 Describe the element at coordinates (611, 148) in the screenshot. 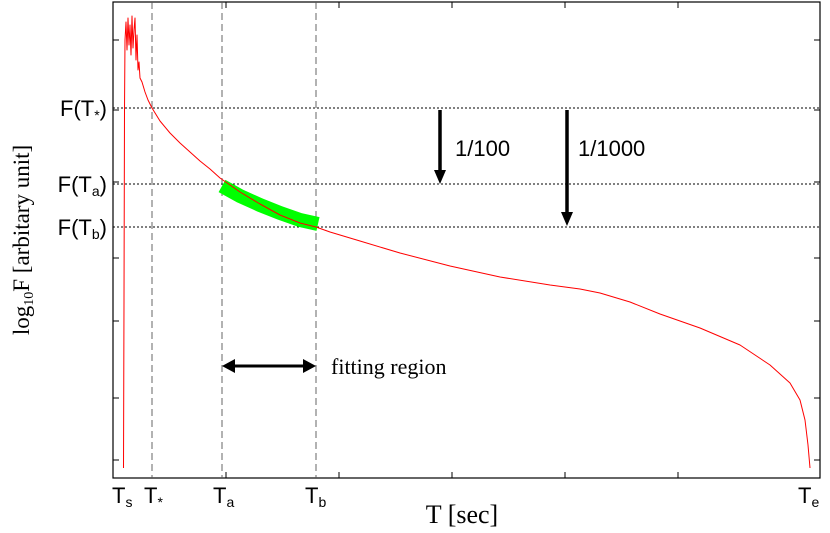

I see `annotation-1-1000: 1/1000` at that location.